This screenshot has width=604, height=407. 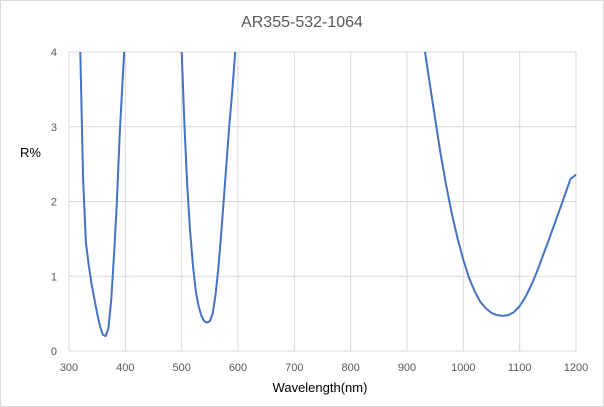 What do you see at coordinates (125, 368) in the screenshot?
I see `x-tick-label: 400` at bounding box center [125, 368].